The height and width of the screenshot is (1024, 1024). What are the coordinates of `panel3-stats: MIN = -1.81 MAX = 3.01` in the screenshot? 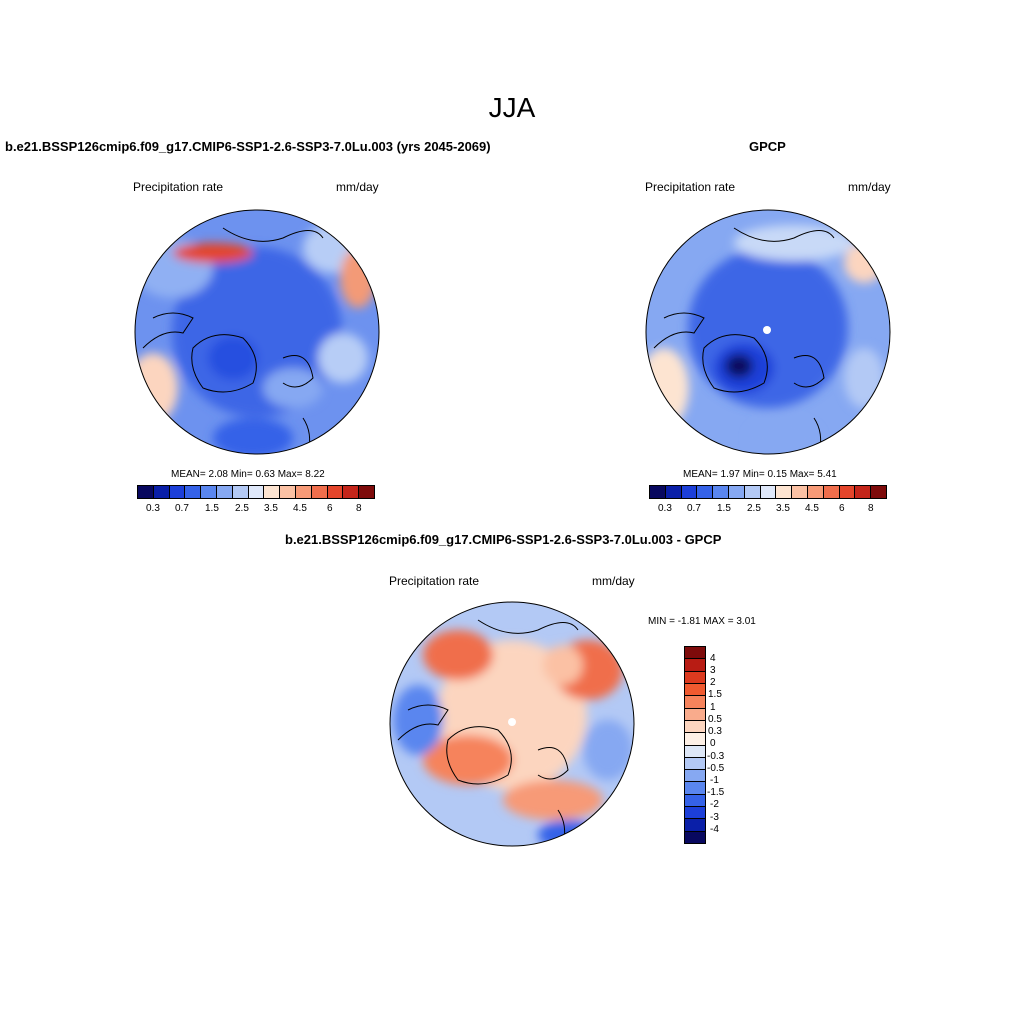 It's located at (702, 621).